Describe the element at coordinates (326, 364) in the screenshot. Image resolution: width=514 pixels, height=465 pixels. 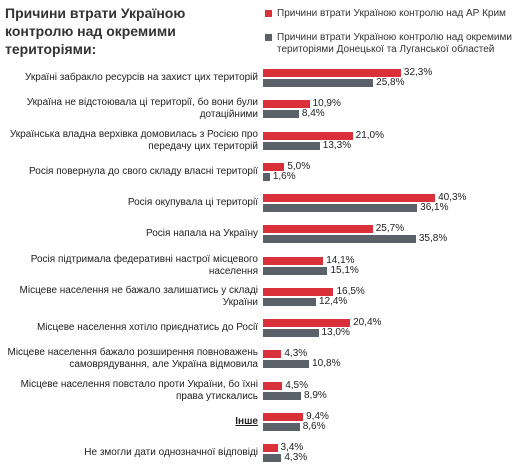
I see `value-label: 10,8%` at that location.